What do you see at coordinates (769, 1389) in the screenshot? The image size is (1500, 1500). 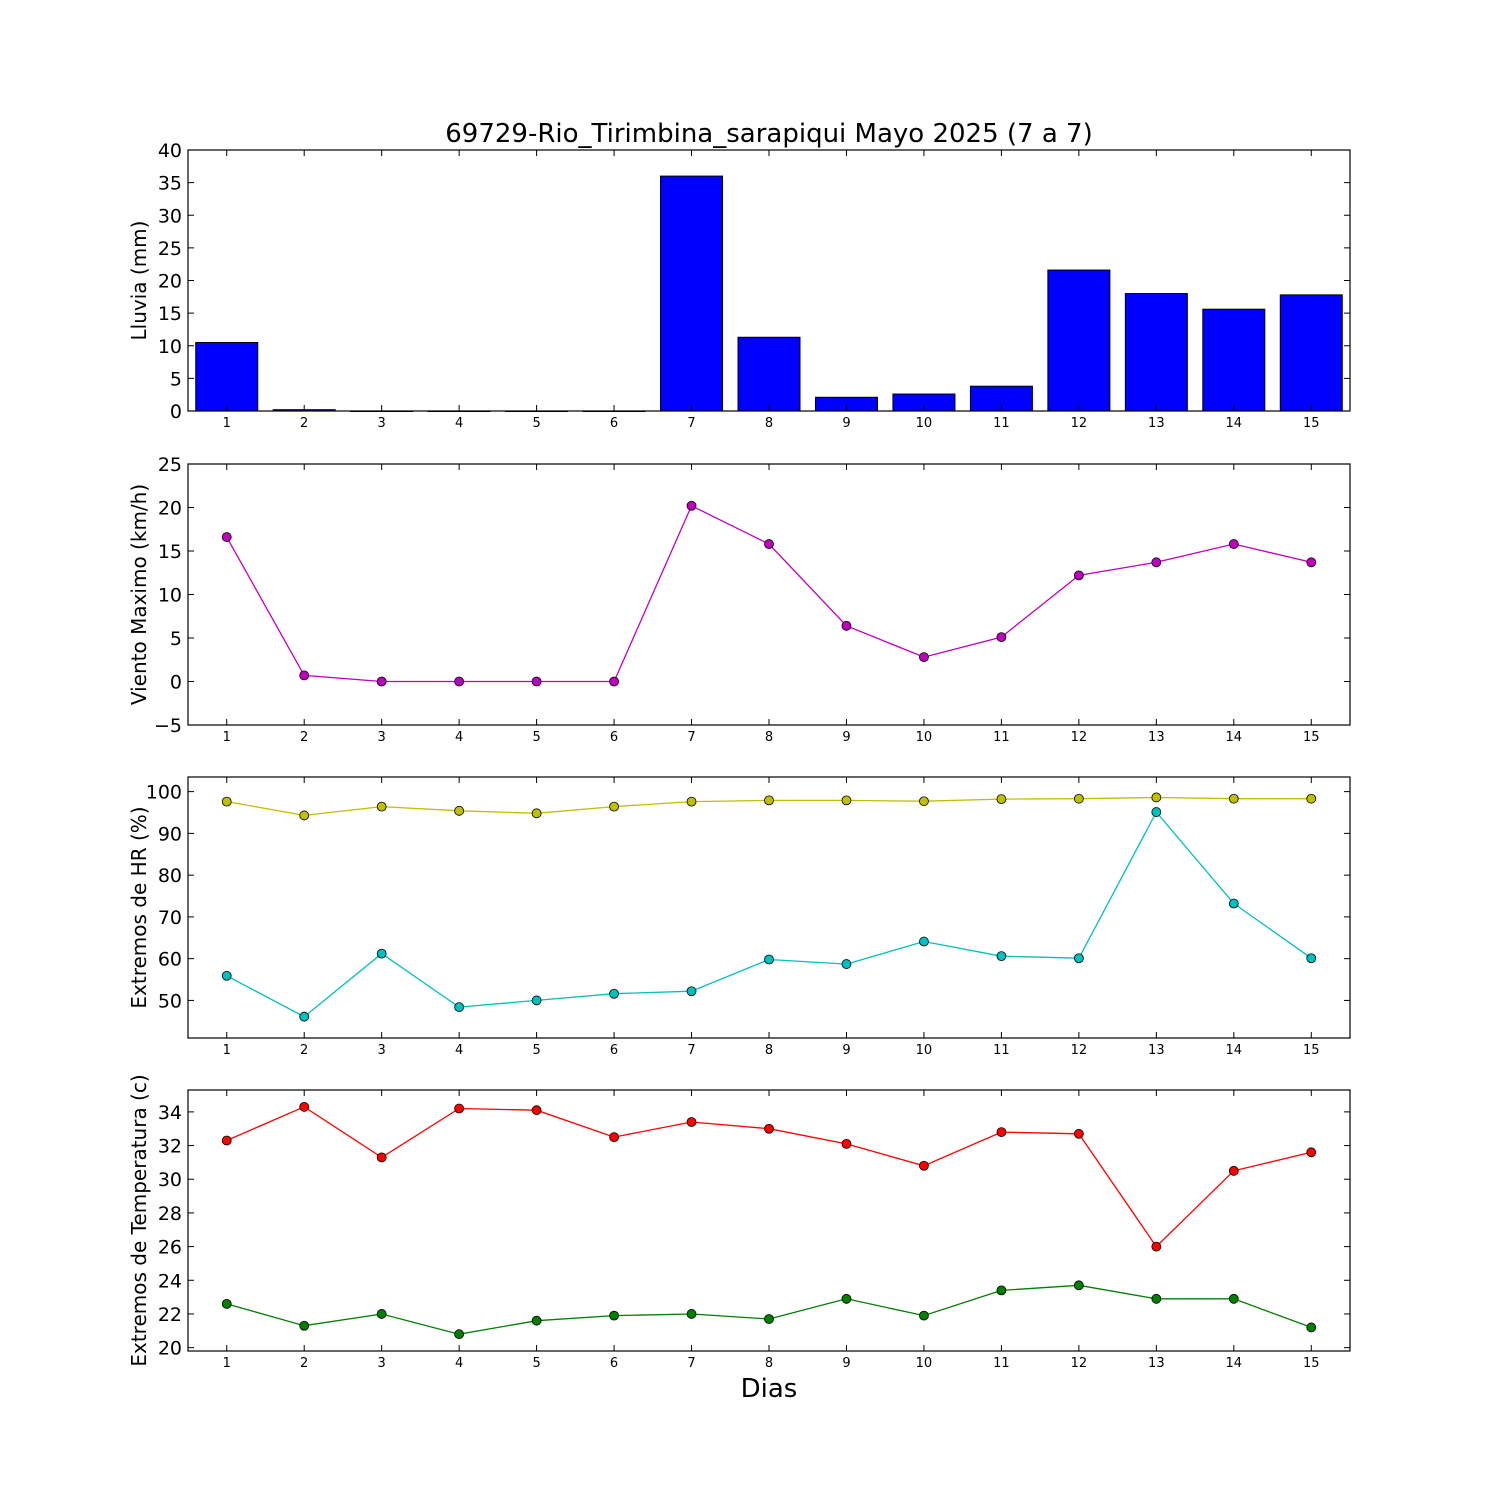 I see `x-axis-label: Dias` at bounding box center [769, 1389].